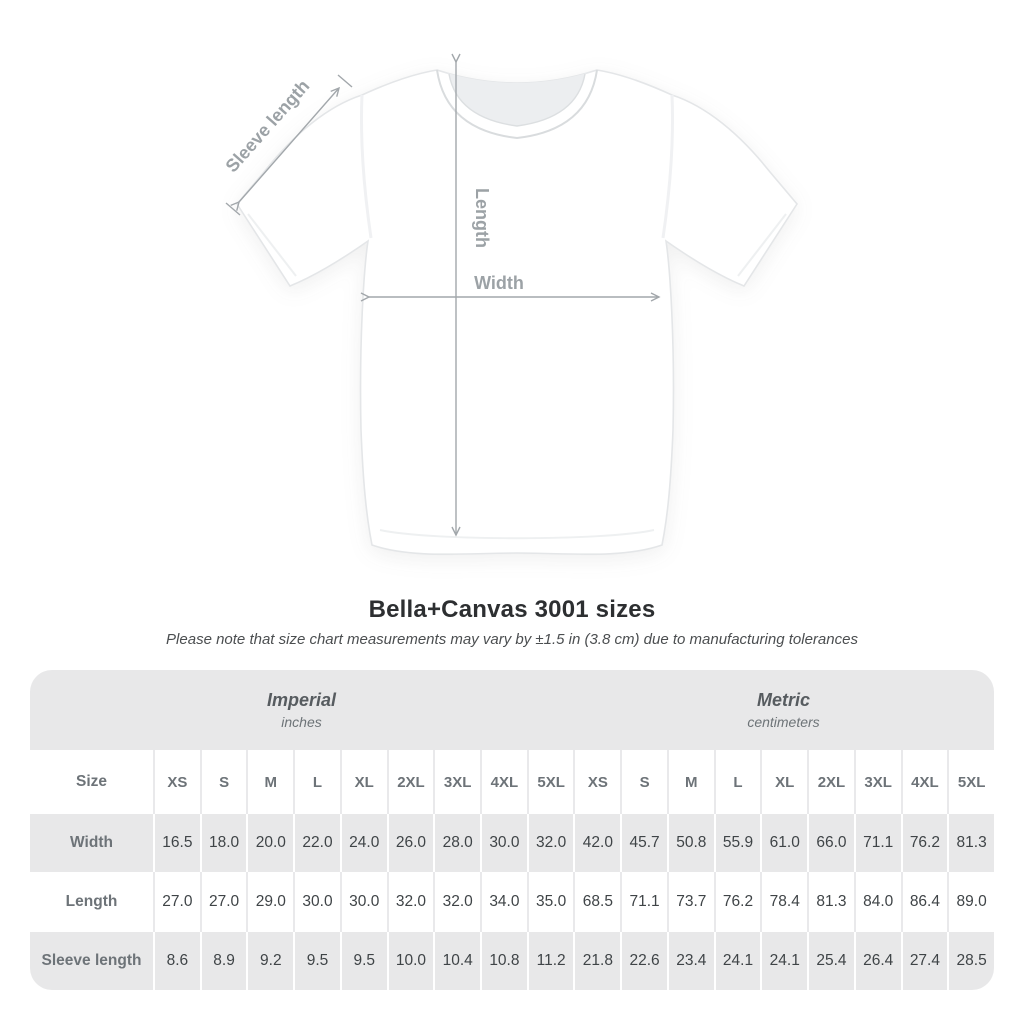  What do you see at coordinates (410, 961) in the screenshot?
I see `imperial-value-cell: 10.0` at bounding box center [410, 961].